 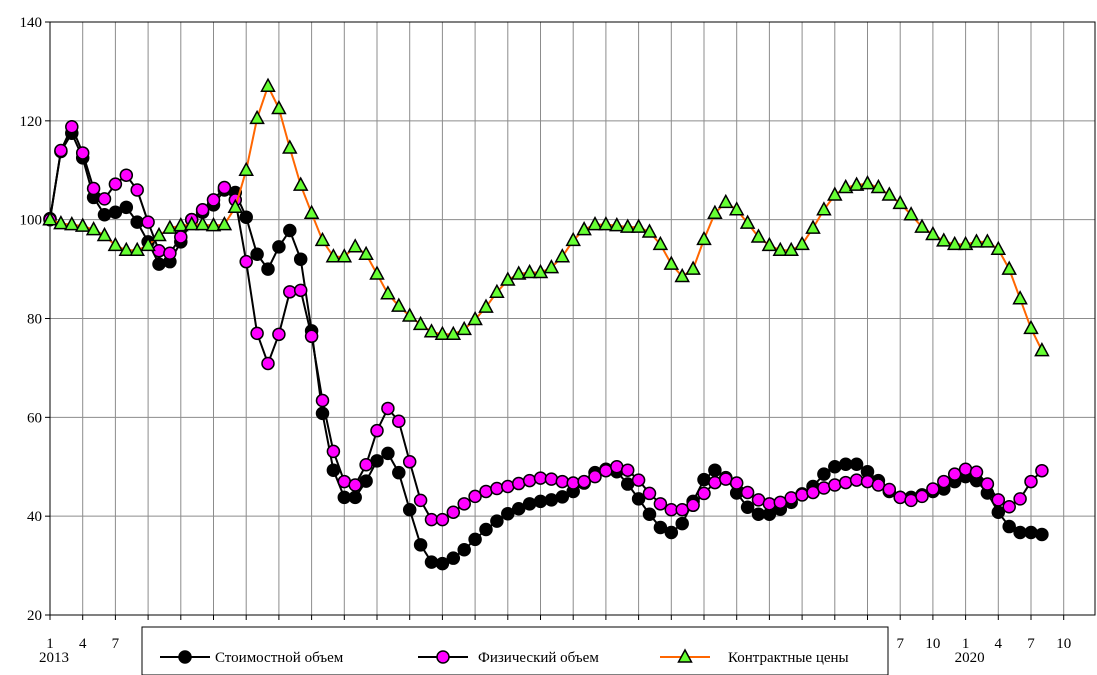 I want to click on x-tick-label: 7, so click(x=116, y=644).